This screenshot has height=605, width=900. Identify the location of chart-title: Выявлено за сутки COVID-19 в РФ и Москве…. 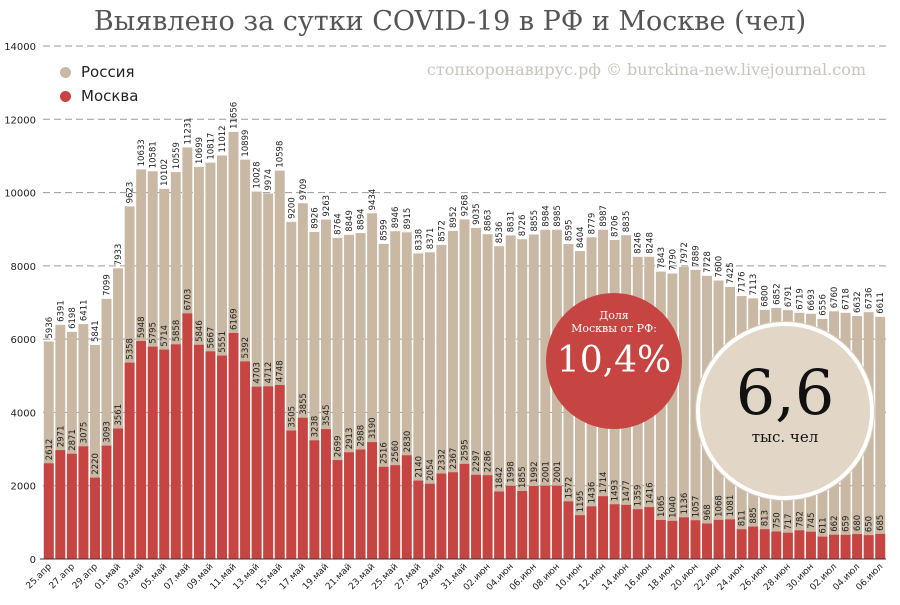
(450, 21).